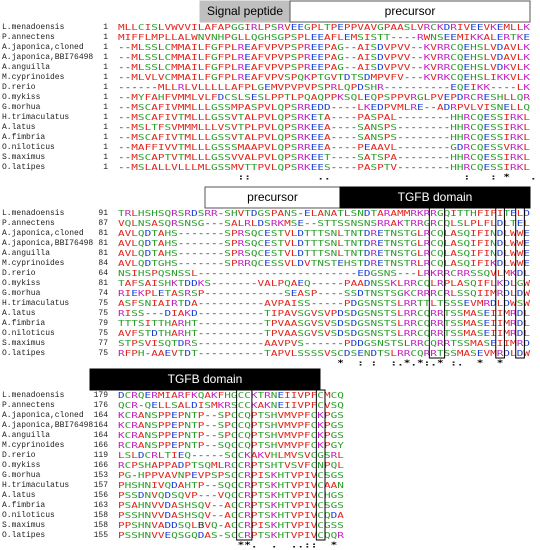  What do you see at coordinates (101, 475) in the screenshot?
I see `start-position: 153` at bounding box center [101, 475].